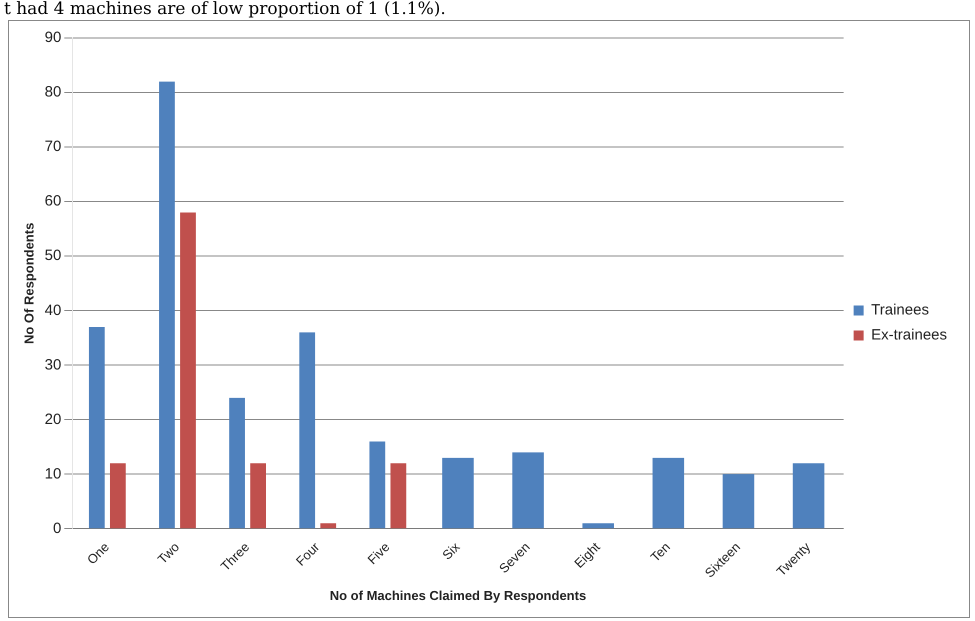  Describe the element at coordinates (53, 147) in the screenshot. I see `y-tick-label: 70` at that location.